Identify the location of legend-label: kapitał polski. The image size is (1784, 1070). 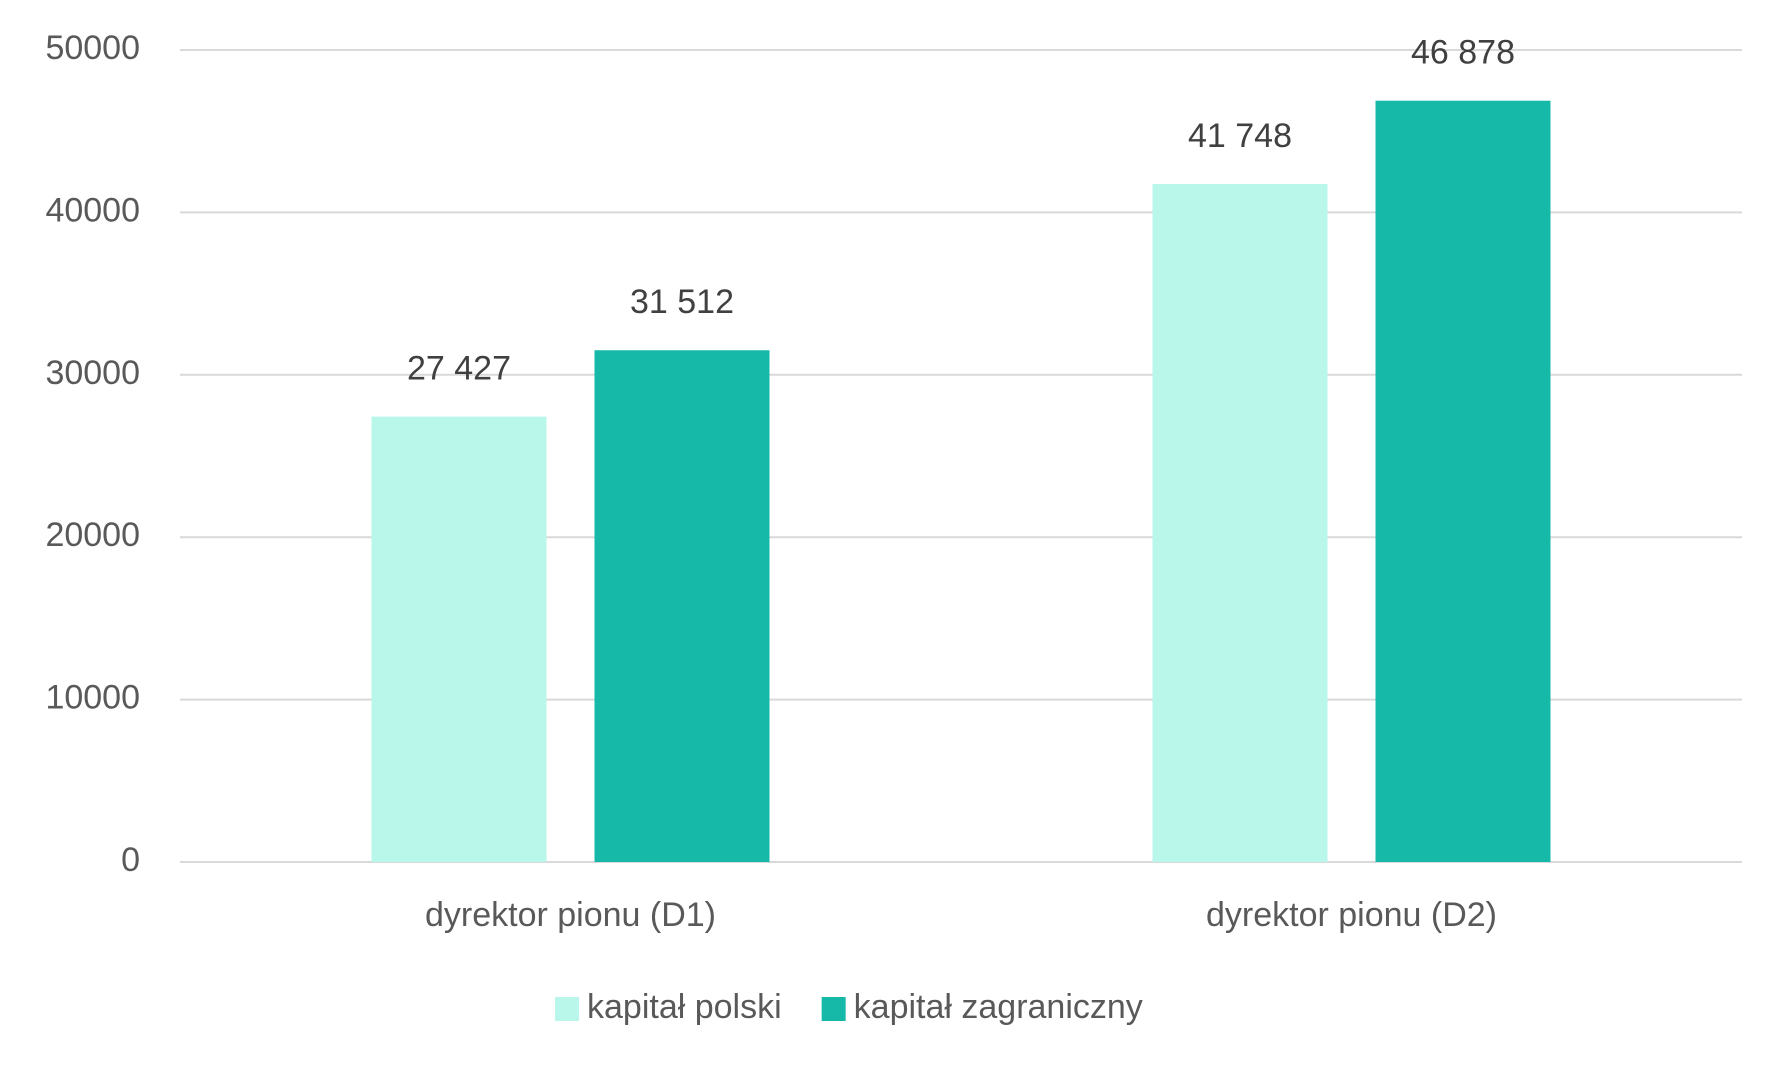
(684, 1007).